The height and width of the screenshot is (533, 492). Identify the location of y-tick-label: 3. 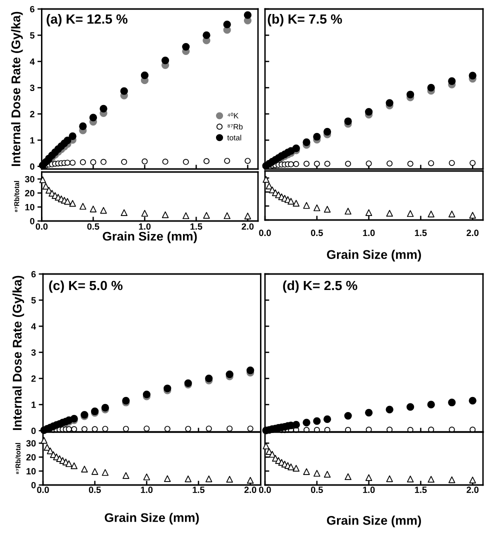
(33, 352).